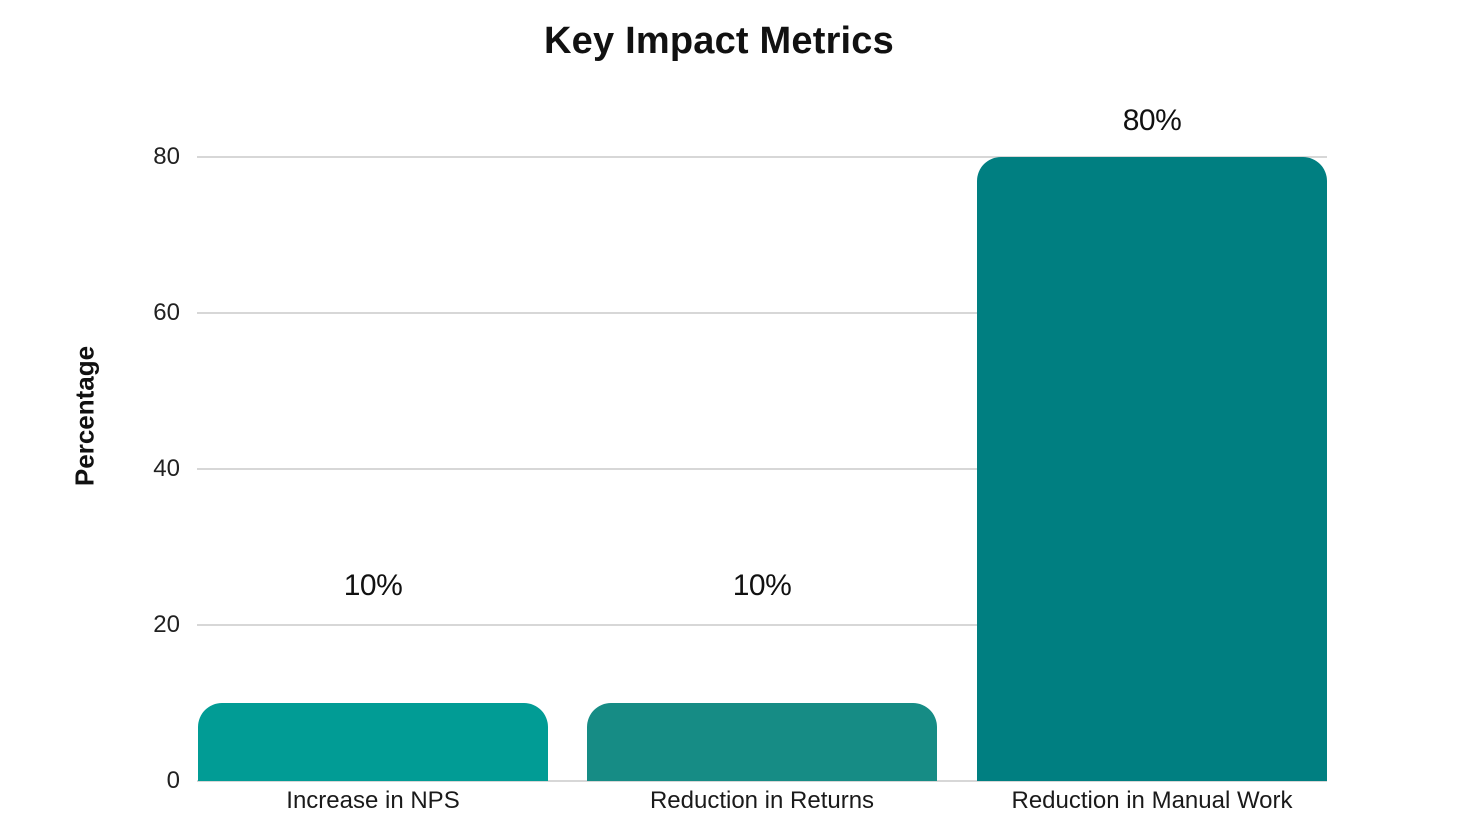 Image resolution: width=1475 pixels, height=835 pixels. Describe the element at coordinates (762, 585) in the screenshot. I see `value-label-2: 10%` at that location.